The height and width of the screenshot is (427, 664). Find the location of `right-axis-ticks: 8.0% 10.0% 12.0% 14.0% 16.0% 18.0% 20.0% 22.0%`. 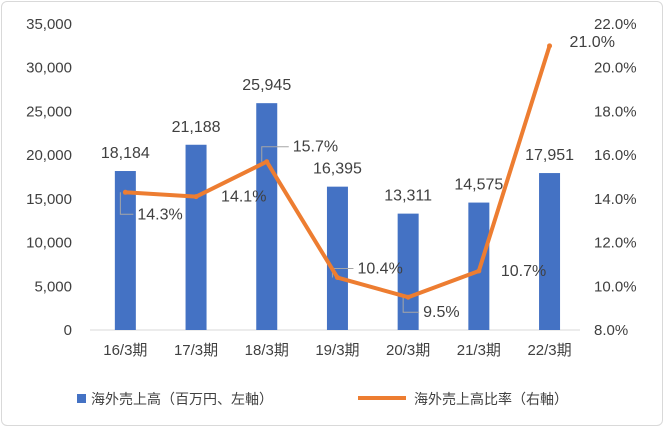

right-axis-ticks: 8.0% 10.0% 12.0% 14.0% 16.0% 18.0% 20.0% 22.0% is located at coordinates (615, 177).